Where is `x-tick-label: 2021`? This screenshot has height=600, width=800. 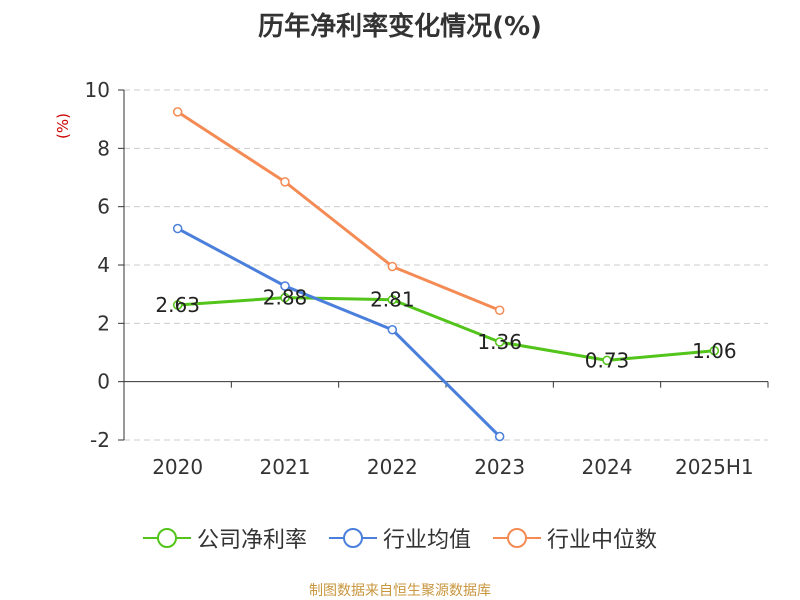 x-tick-label: 2021 is located at coordinates (285, 467).